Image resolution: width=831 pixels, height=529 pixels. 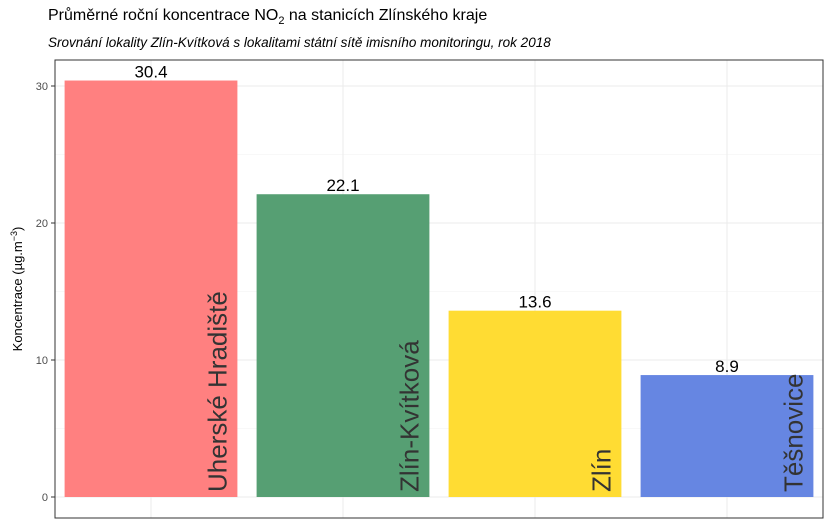 What do you see at coordinates (342, 185) in the screenshot?
I see `bar-value-label: 22.1` at bounding box center [342, 185].